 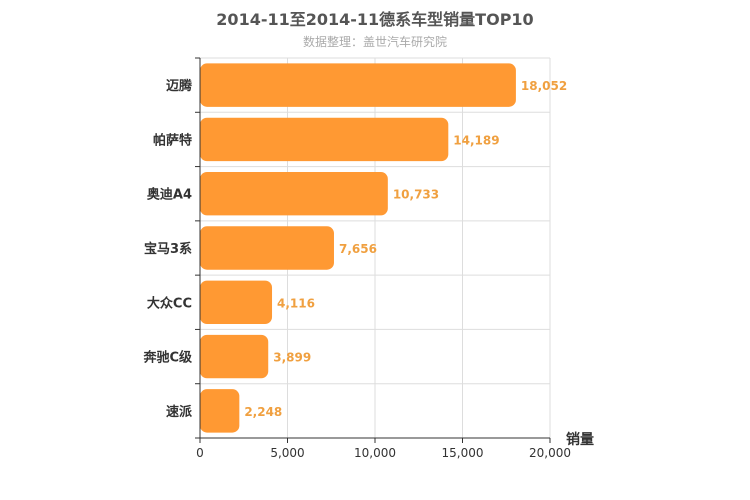 I want to click on chart-title: 2014-11至2014-11德系车型销量TOP10, so click(x=375, y=19).